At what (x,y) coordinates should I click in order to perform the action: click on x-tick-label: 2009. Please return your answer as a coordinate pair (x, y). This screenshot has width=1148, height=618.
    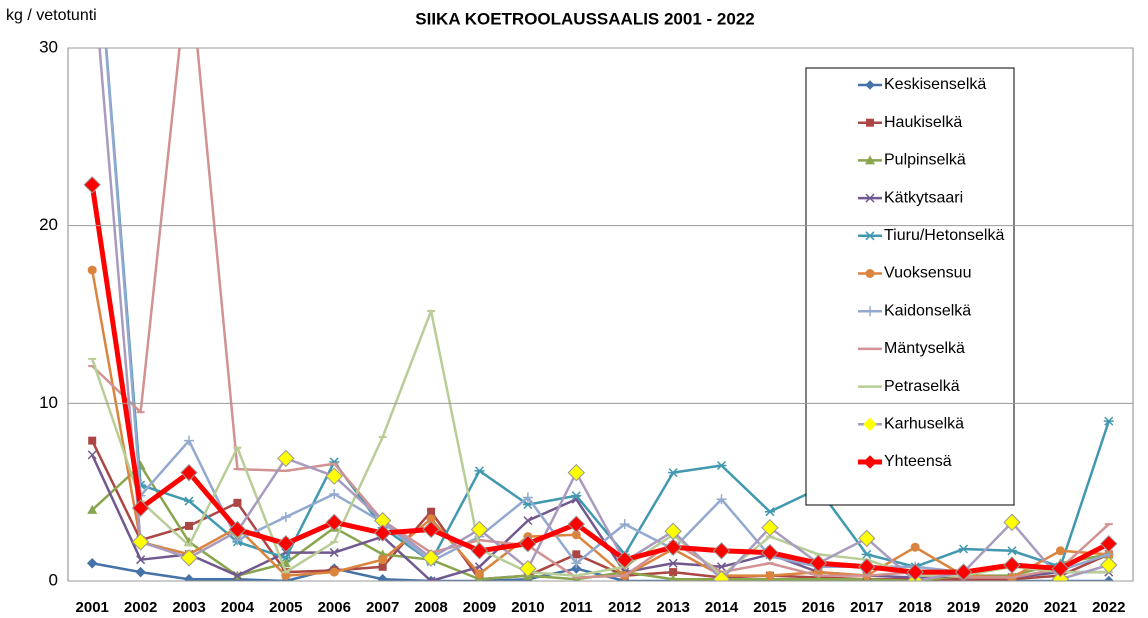
    Looking at the image, I should click on (479, 607).